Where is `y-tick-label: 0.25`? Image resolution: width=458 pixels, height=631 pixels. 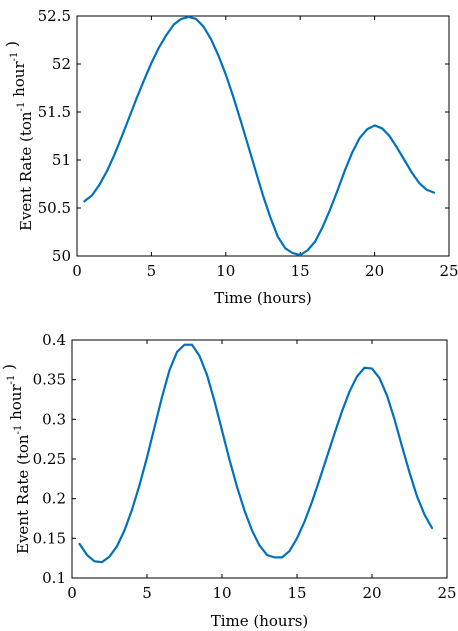
y-tick-label: 0.25 is located at coordinates (49, 459).